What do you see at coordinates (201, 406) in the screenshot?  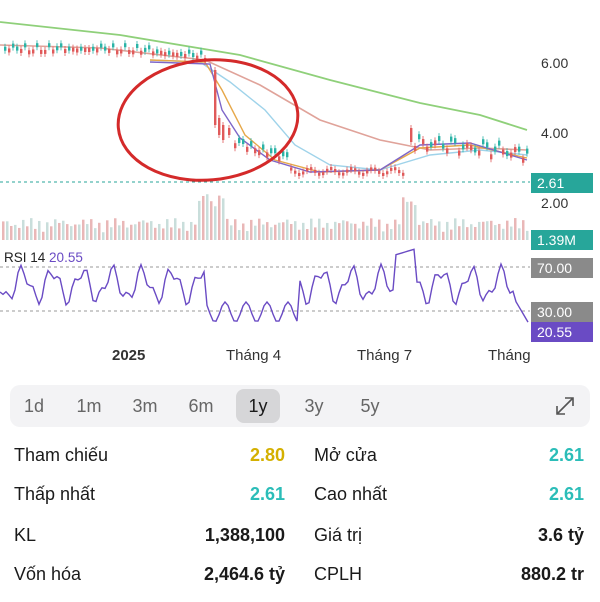 I see `period-6m-button: 6m` at bounding box center [201, 406].